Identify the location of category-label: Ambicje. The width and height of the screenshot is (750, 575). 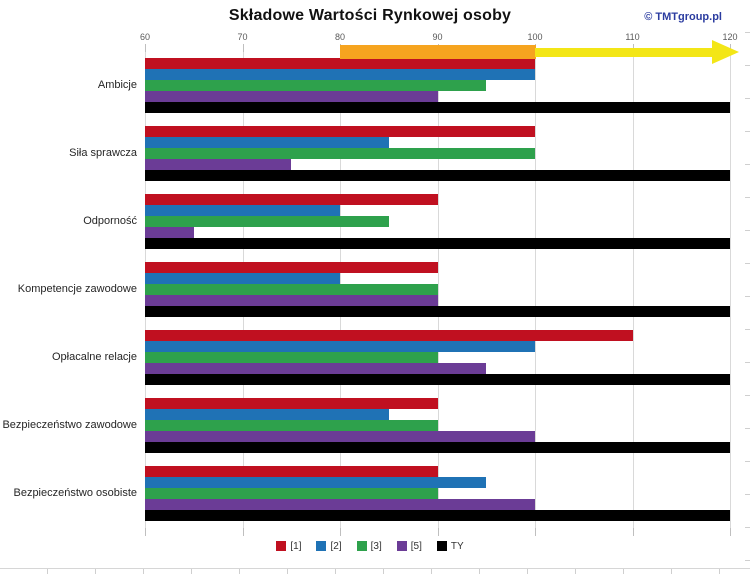
(117, 85).